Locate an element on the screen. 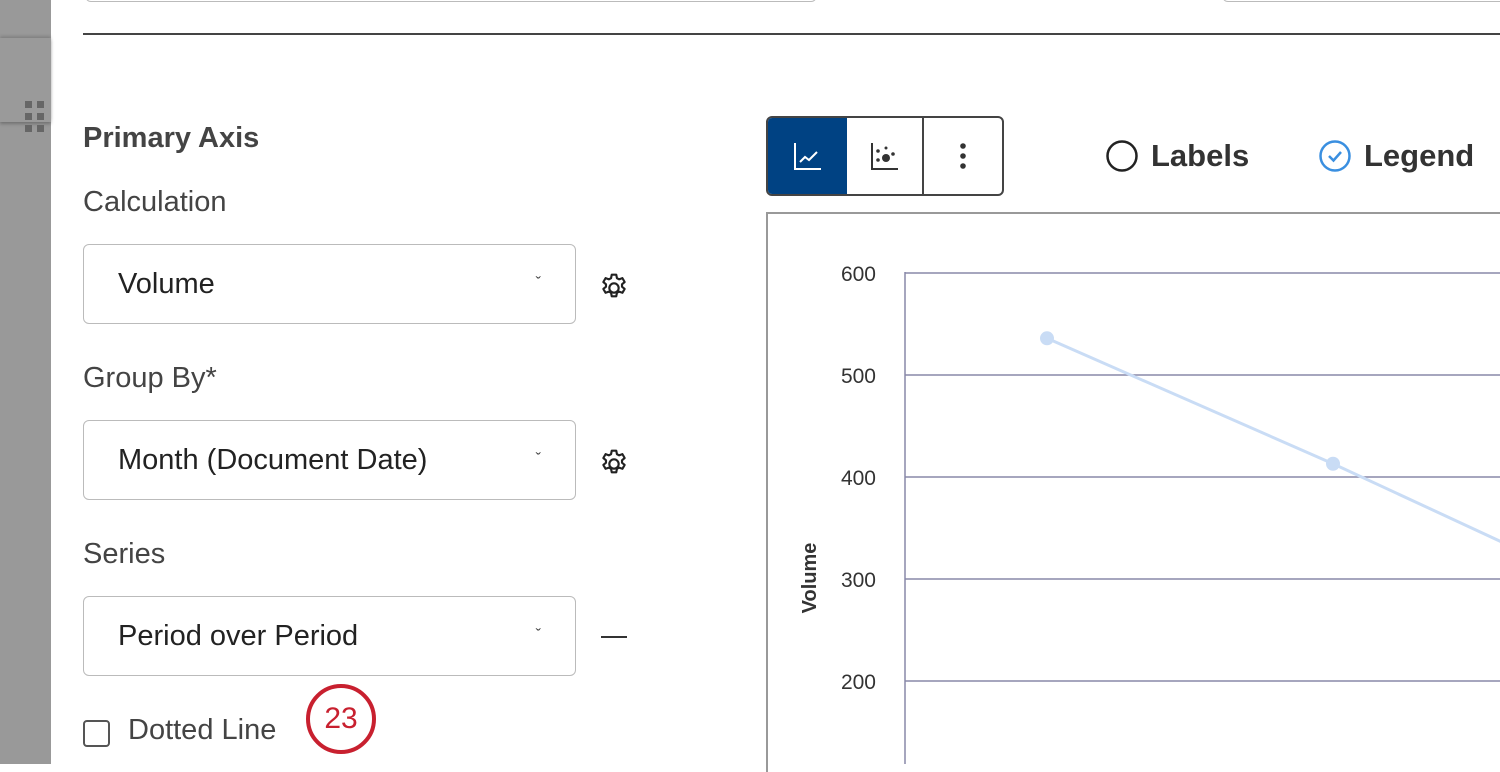  series-line is located at coordinates (1273, 439).